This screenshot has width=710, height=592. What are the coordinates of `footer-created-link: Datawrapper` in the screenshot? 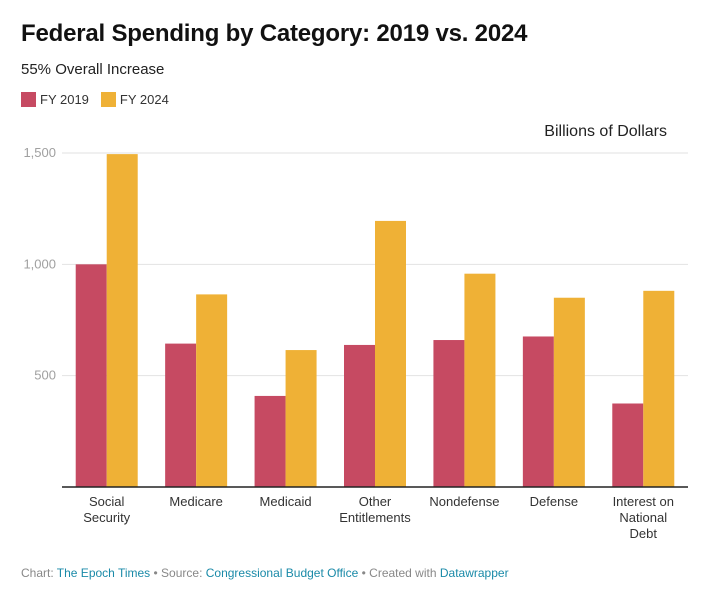 It's located at (474, 573).